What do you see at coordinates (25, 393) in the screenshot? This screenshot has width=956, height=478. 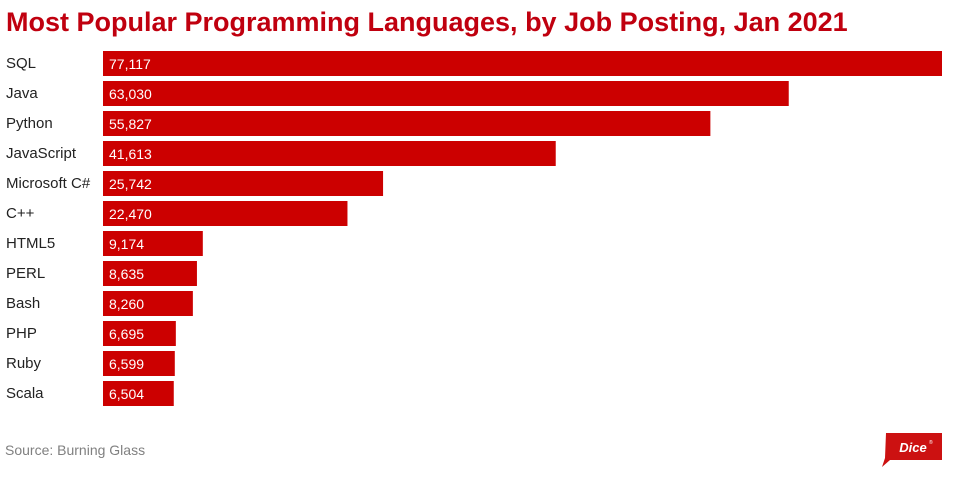 I see `category-label-scala: Scala` at bounding box center [25, 393].